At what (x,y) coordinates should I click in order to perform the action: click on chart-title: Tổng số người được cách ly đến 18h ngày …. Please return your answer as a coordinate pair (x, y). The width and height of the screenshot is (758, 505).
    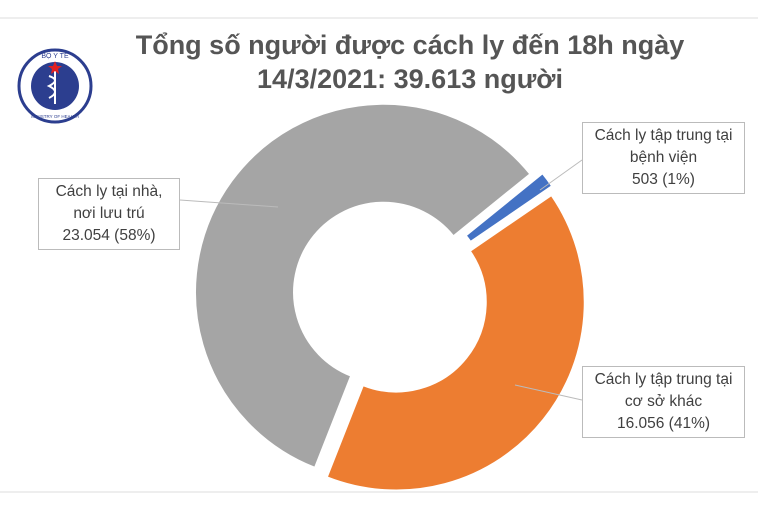
    Looking at the image, I should click on (410, 62).